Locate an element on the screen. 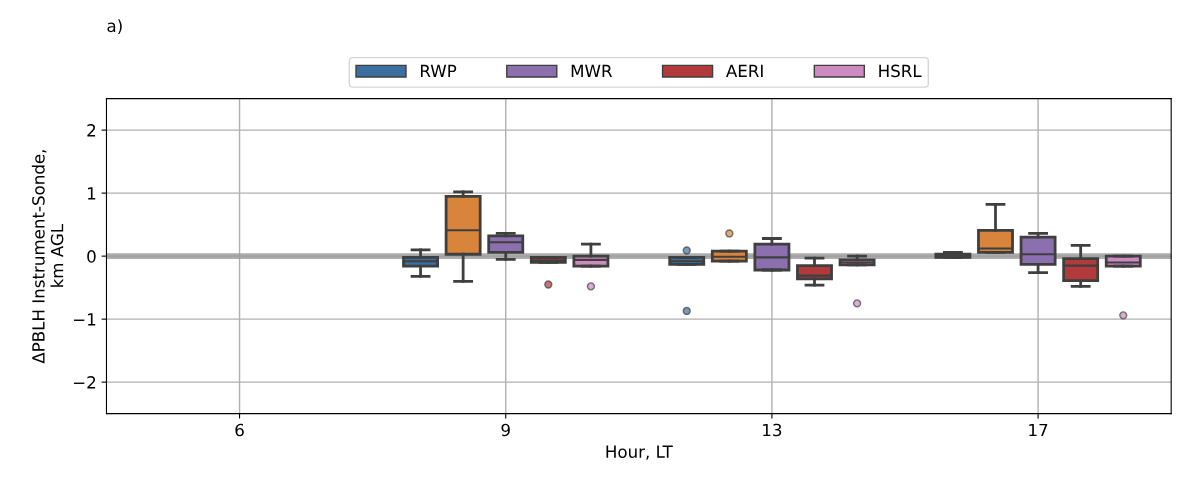  legend-label: RWP is located at coordinates (438, 70).